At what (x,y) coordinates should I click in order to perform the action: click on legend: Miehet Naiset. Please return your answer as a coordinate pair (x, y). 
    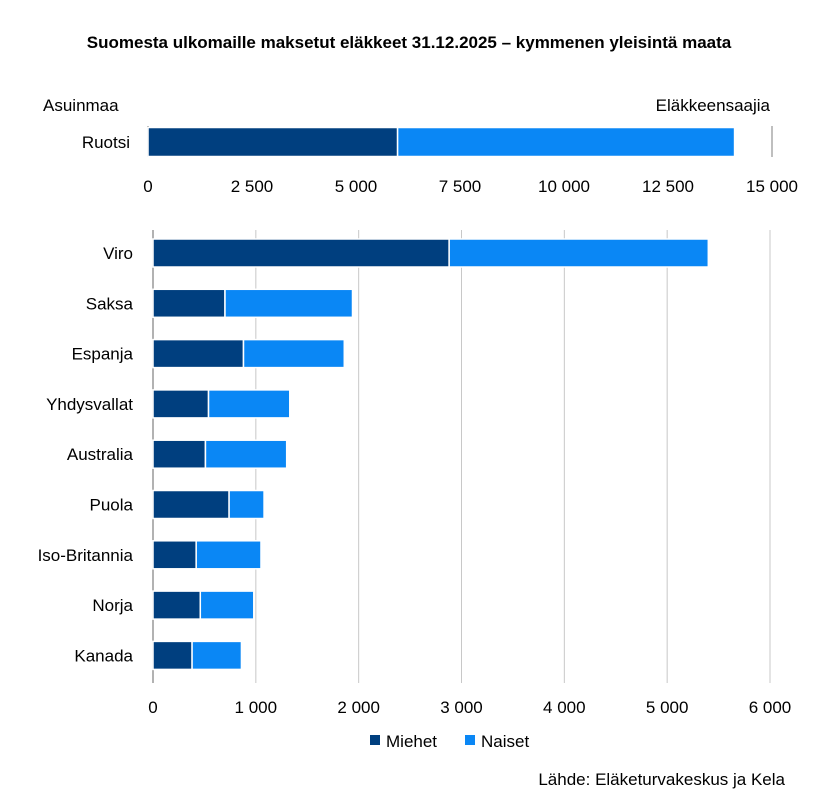
    Looking at the image, I should click on (449, 741).